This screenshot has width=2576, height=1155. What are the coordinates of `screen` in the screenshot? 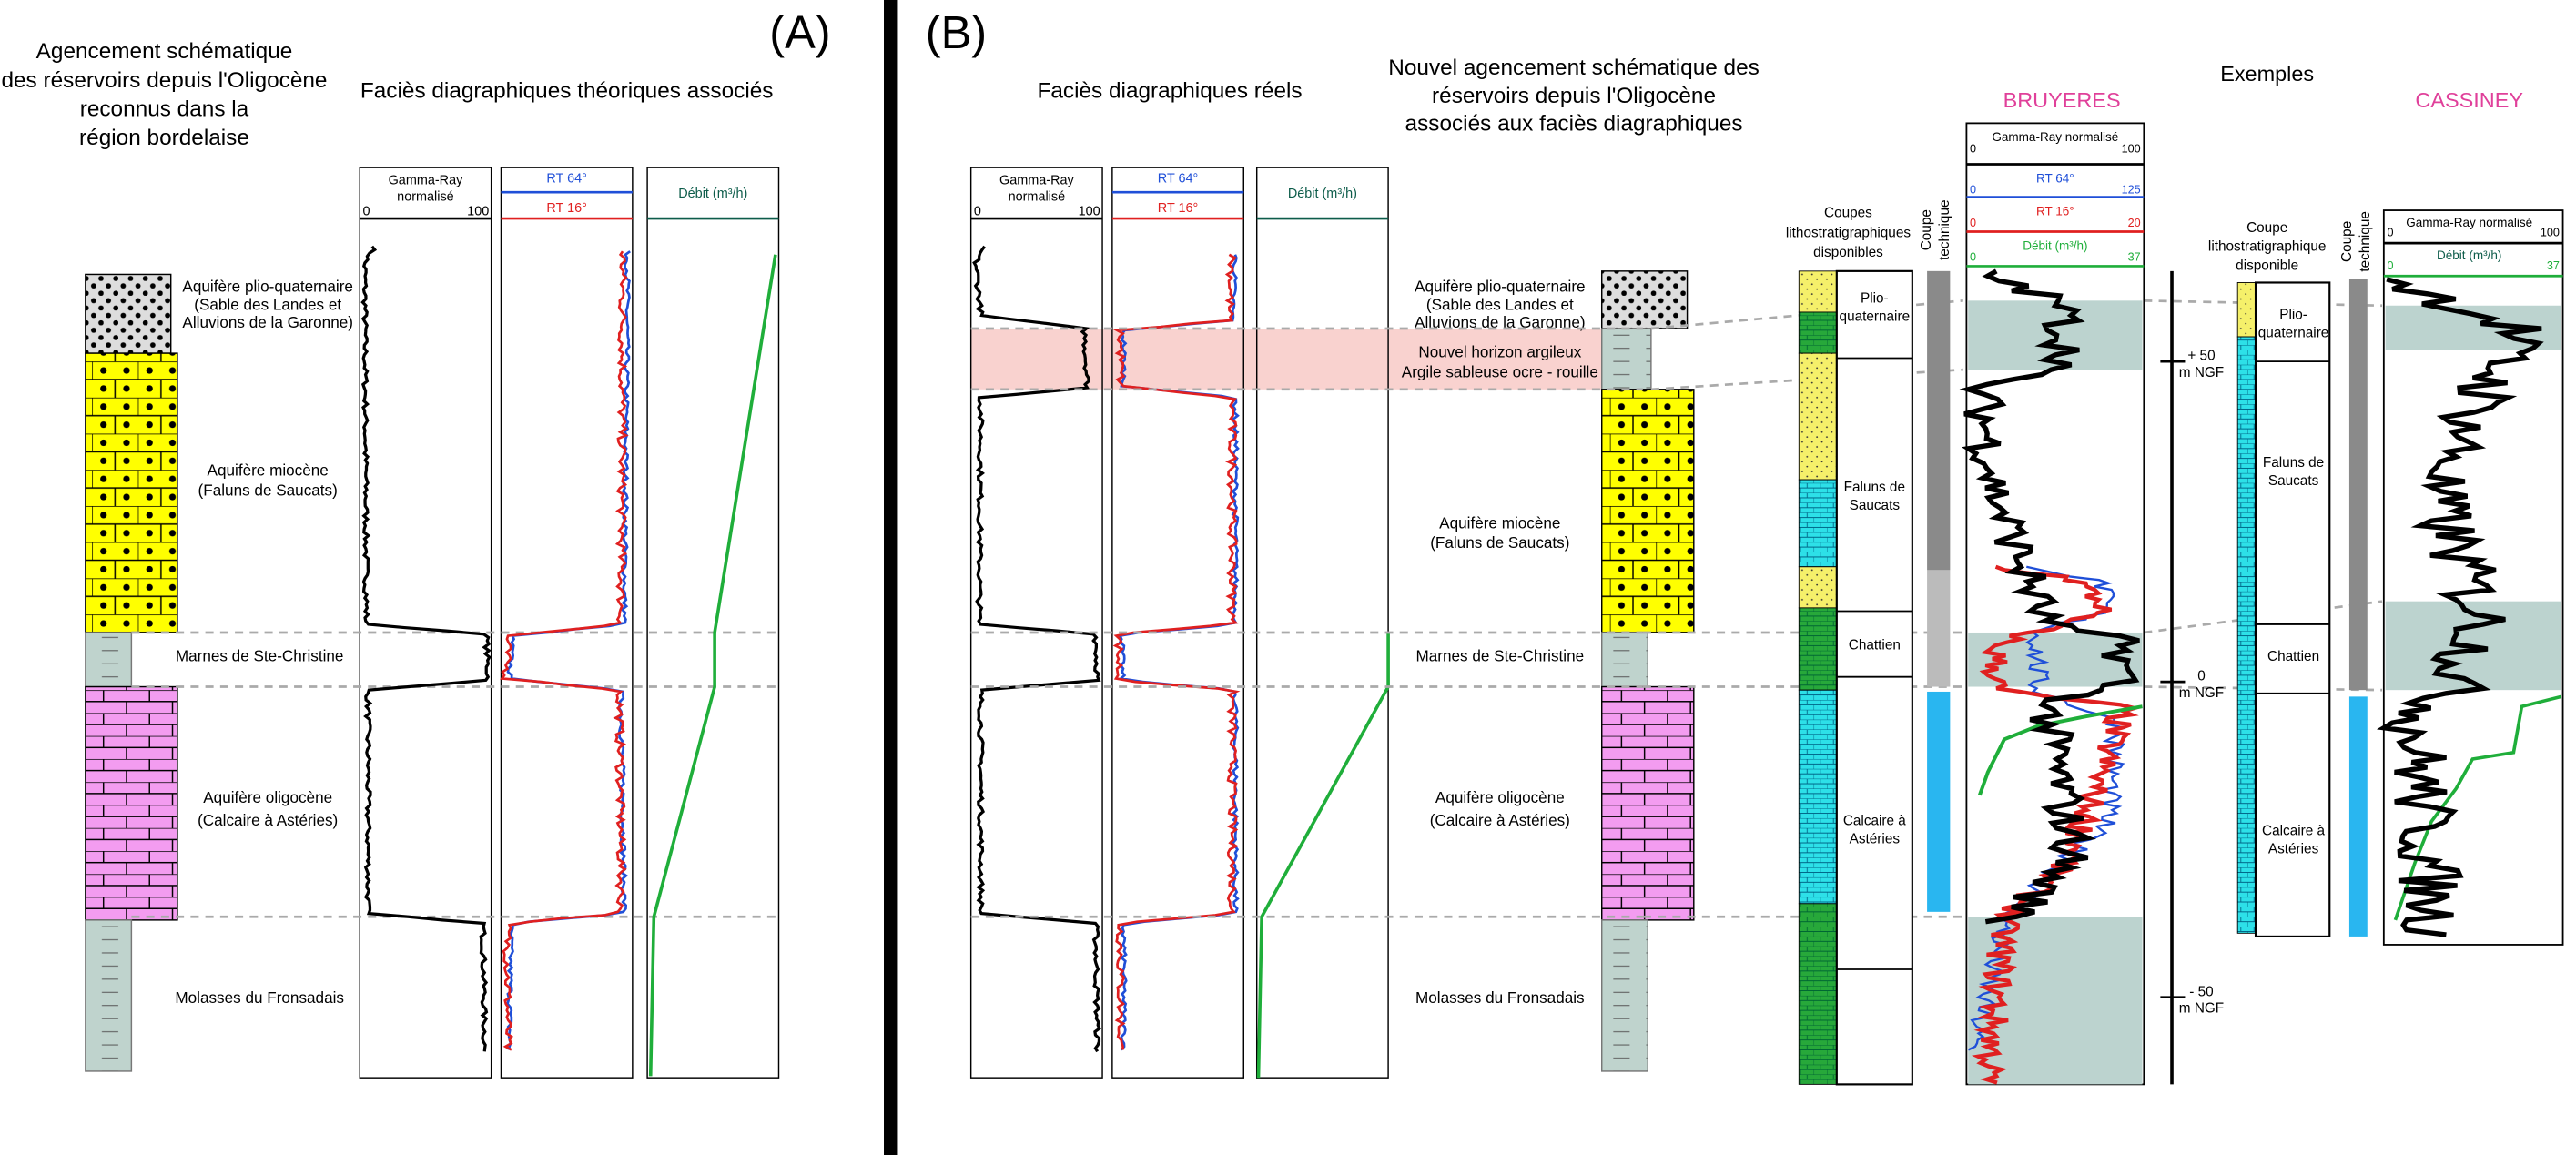 It's located at (1939, 801).